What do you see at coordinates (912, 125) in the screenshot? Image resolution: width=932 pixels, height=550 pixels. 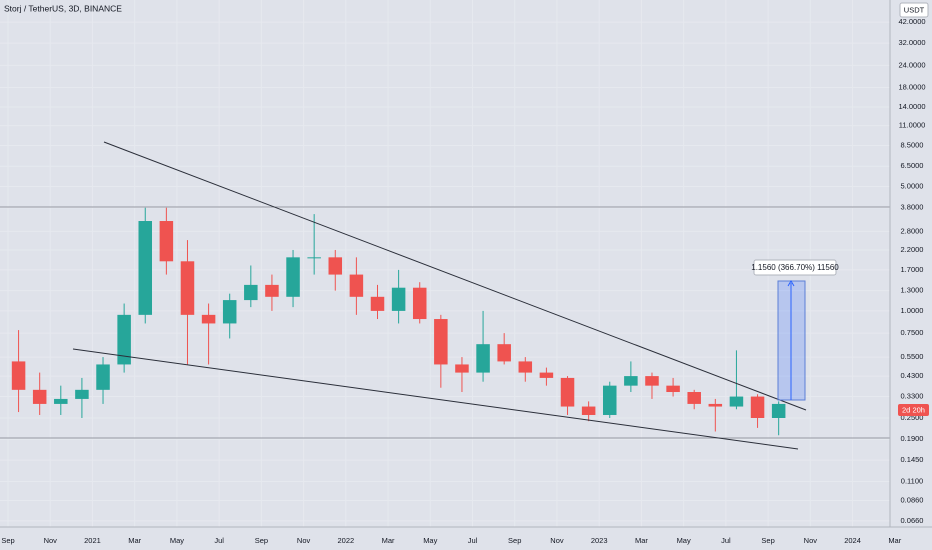 I see `y-tick-label: 11.0000` at bounding box center [912, 125].